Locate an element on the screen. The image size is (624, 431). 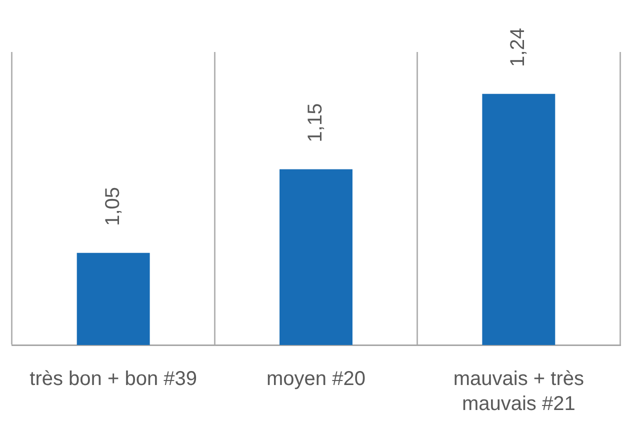
data-label: 1,05 is located at coordinates (113, 206).